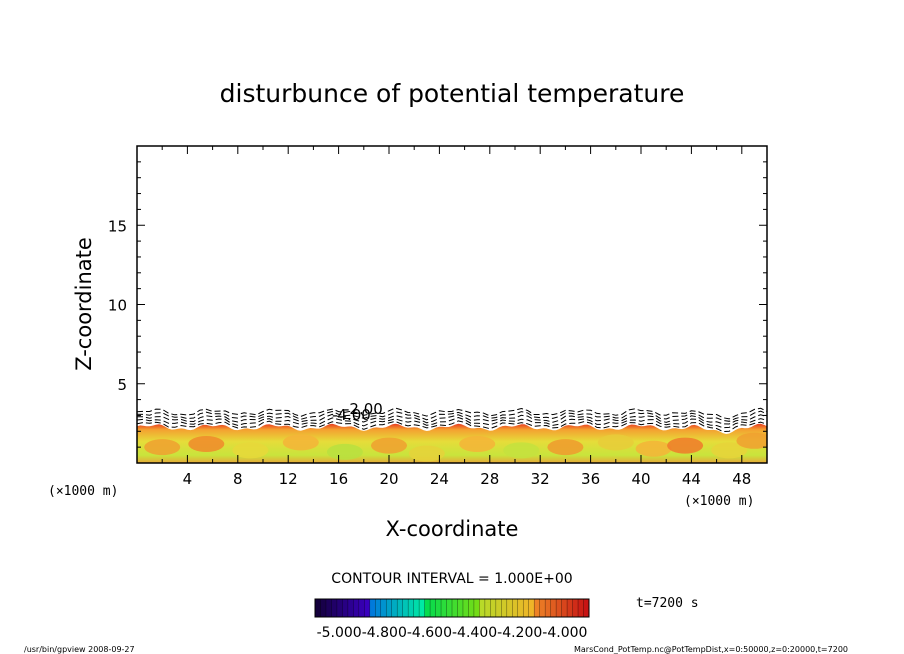 This screenshot has height=654, width=904. I want to click on heat-layer, so click(452, 443).